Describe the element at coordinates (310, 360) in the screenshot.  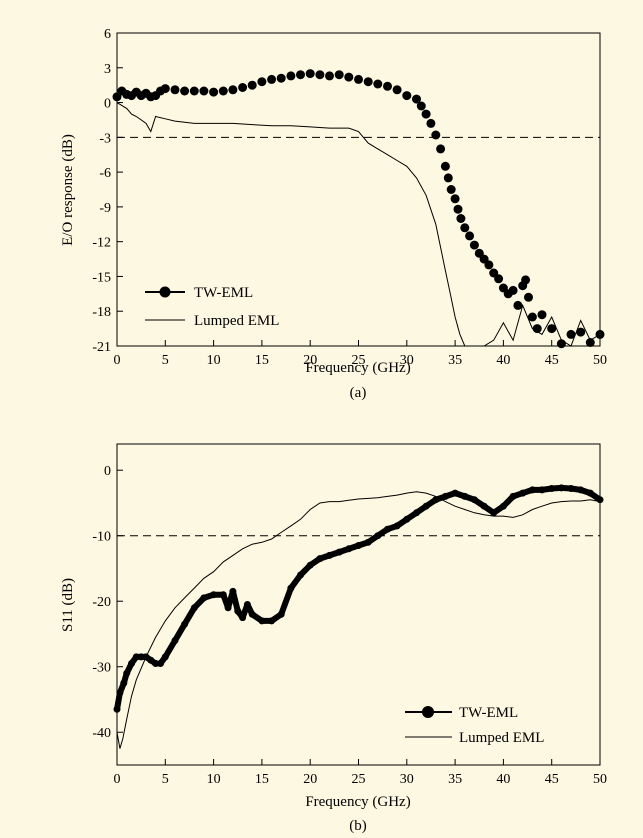
I see `x-tick-label: 20` at that location.